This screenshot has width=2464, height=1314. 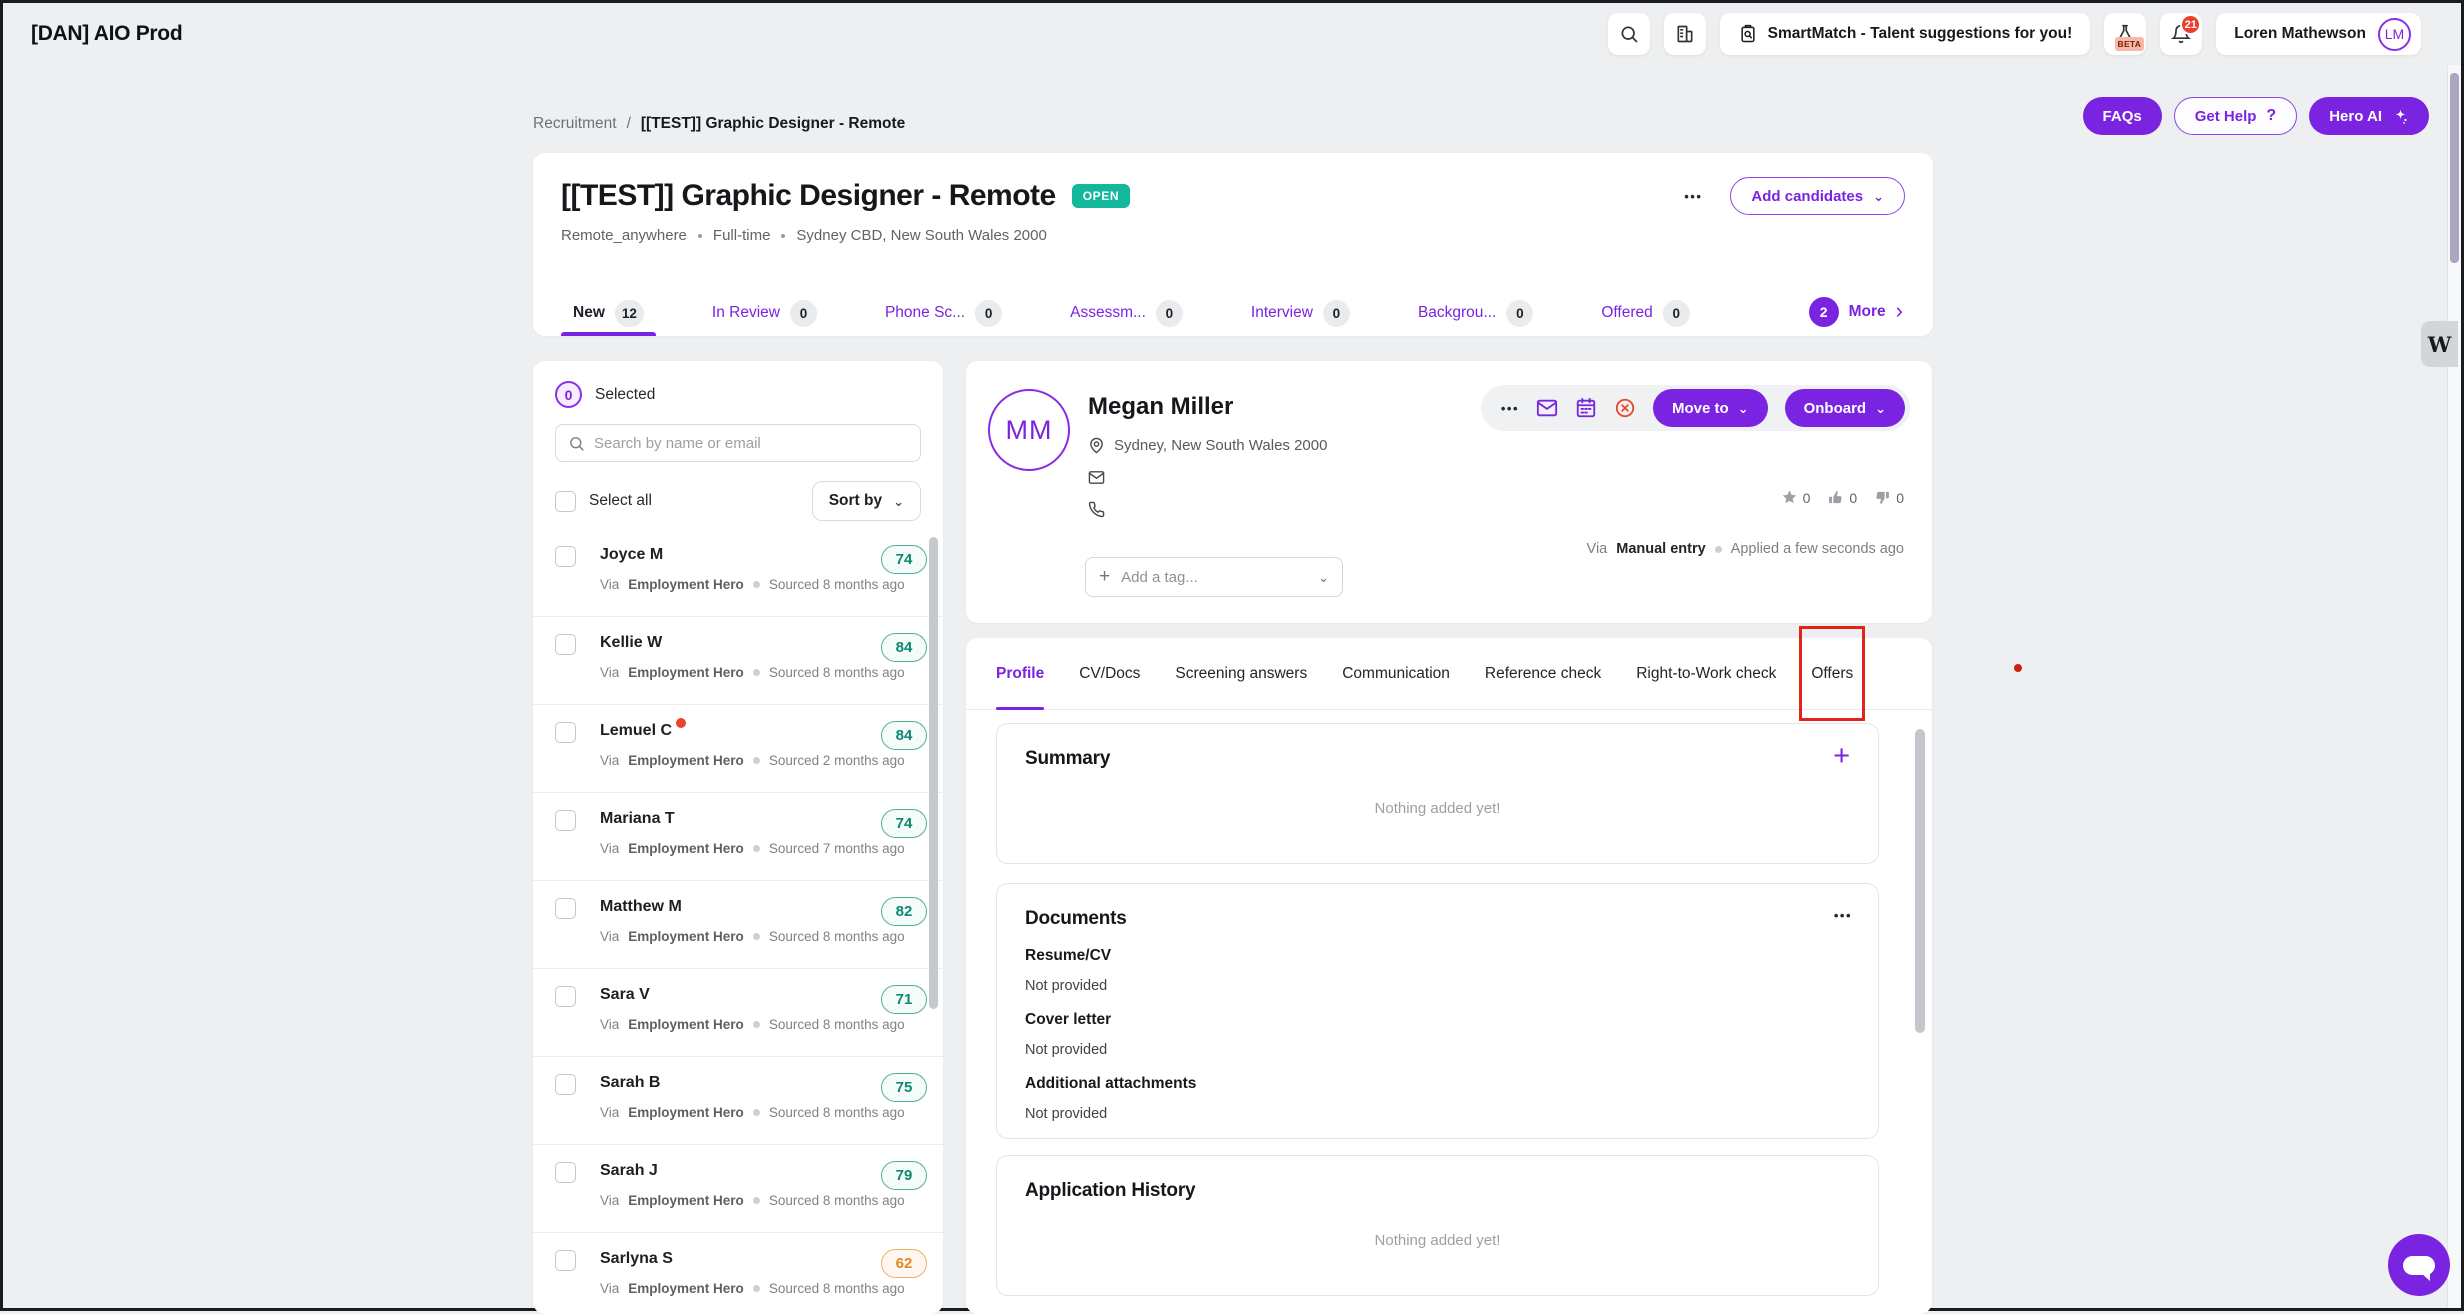 I want to click on thumbs-up: 0, so click(x=1842, y=497).